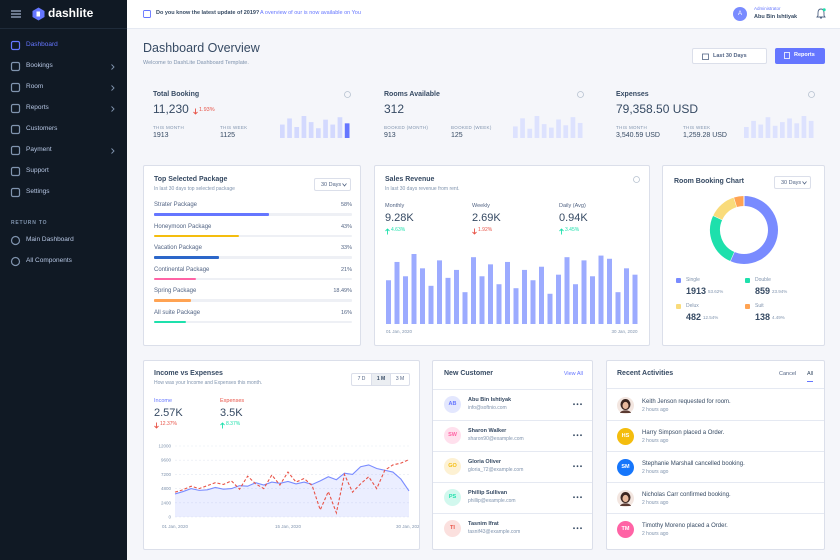  Describe the element at coordinates (625, 411) in the screenshot. I see `photo-body` at that location.